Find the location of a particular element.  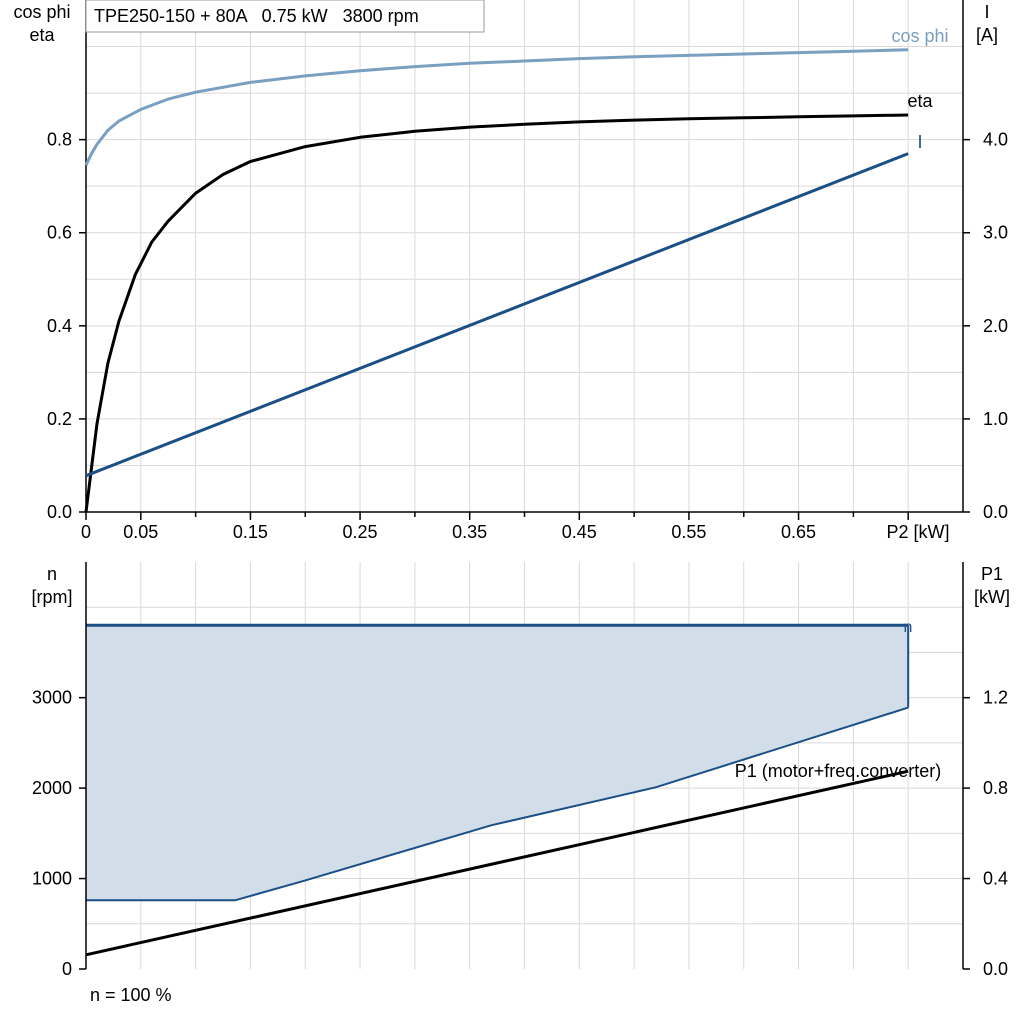

top-x-tick-label: 0.65 is located at coordinates (798, 532).